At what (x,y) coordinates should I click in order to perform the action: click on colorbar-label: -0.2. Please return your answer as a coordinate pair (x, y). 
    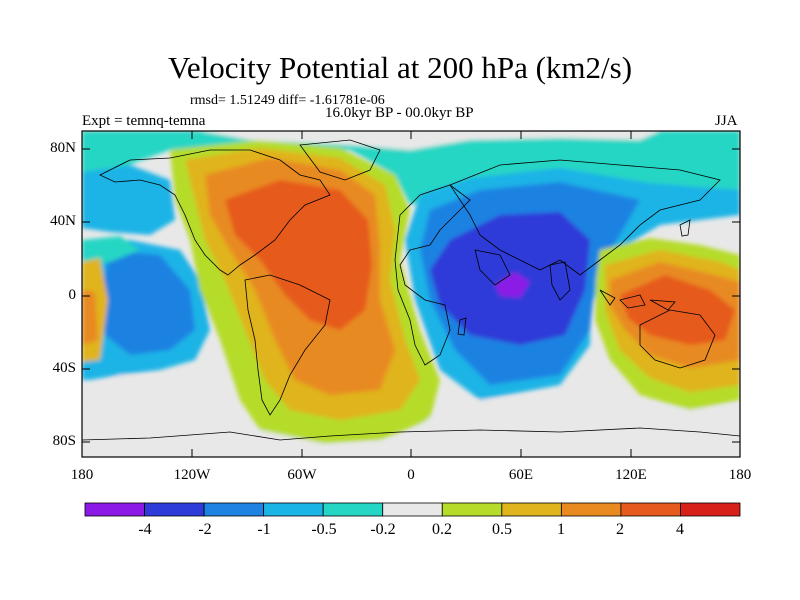
    Looking at the image, I should click on (383, 529).